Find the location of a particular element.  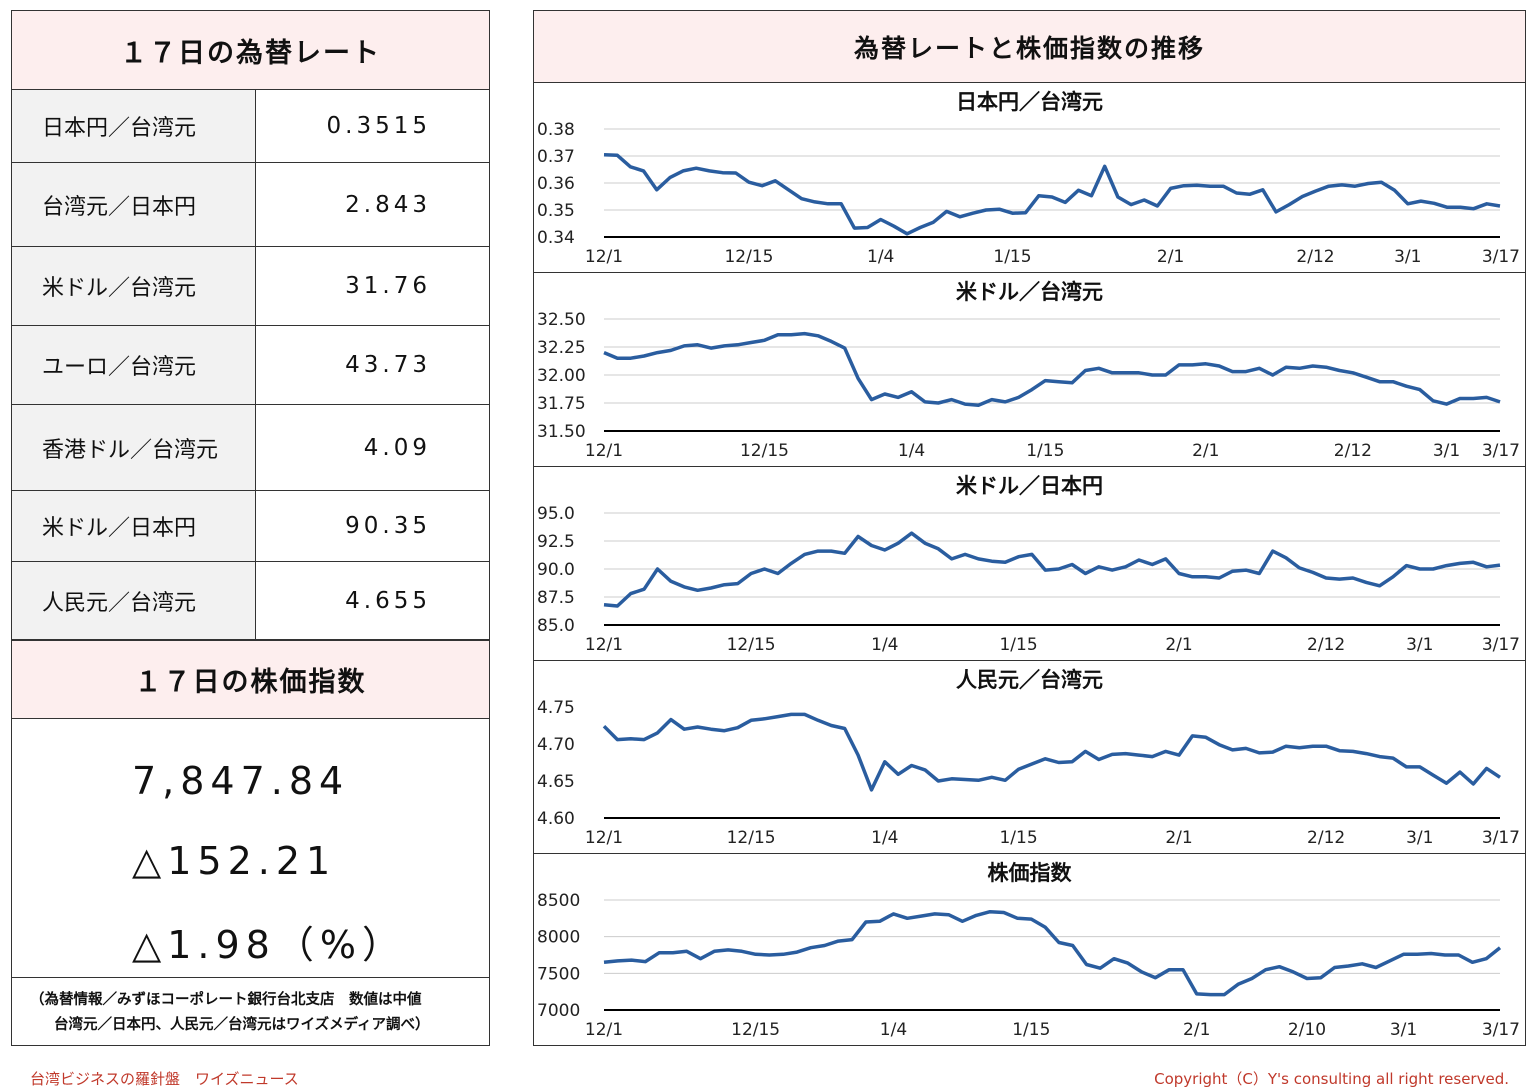

rate-label: 香港ドル／台湾元 is located at coordinates (134, 447).